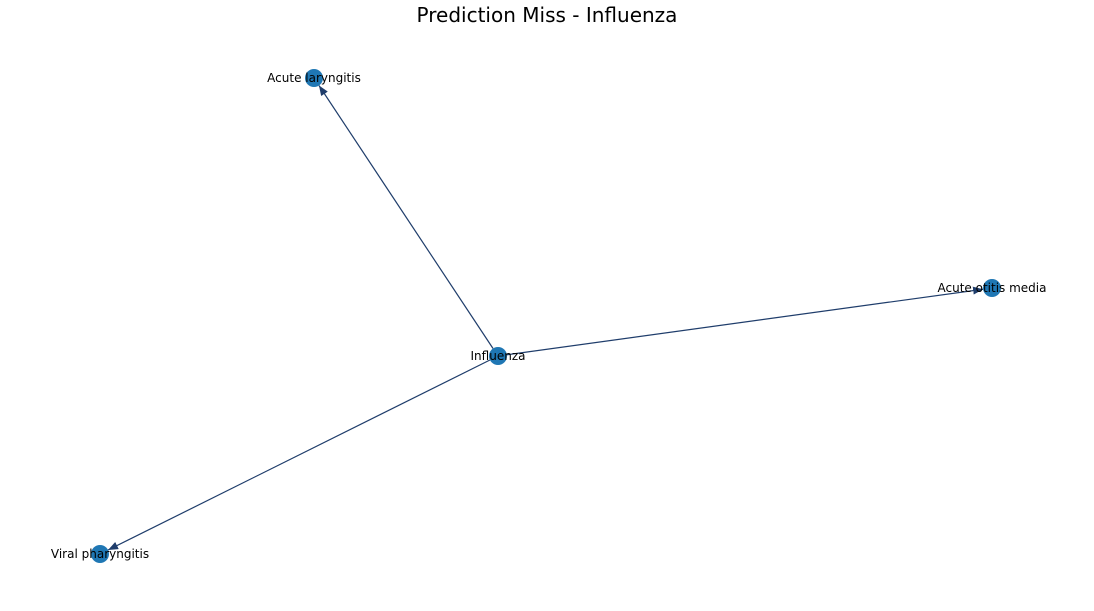 This screenshot has height=611, width=1094. Describe the element at coordinates (299, 455) in the screenshot. I see `edge-influenza-to-viral_pharyngitis` at that location.